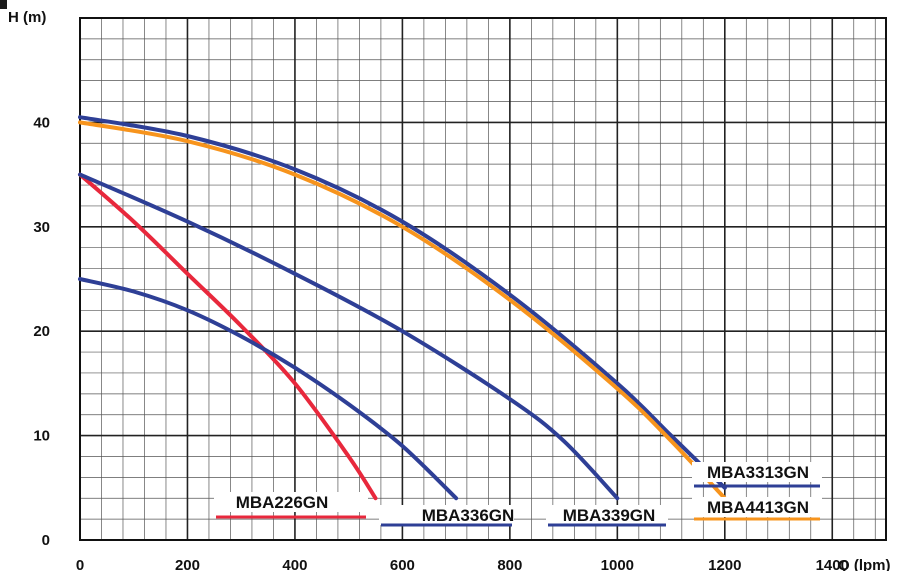  I want to click on y-tick-label: 10, so click(41, 436).